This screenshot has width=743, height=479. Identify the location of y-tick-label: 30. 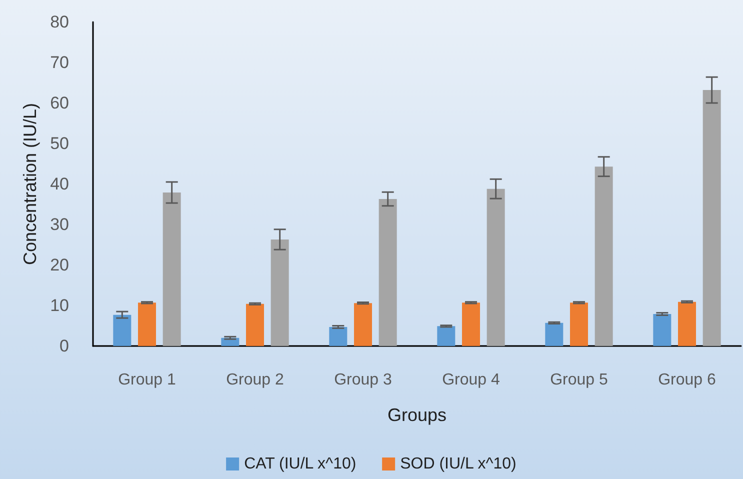
(59, 224).